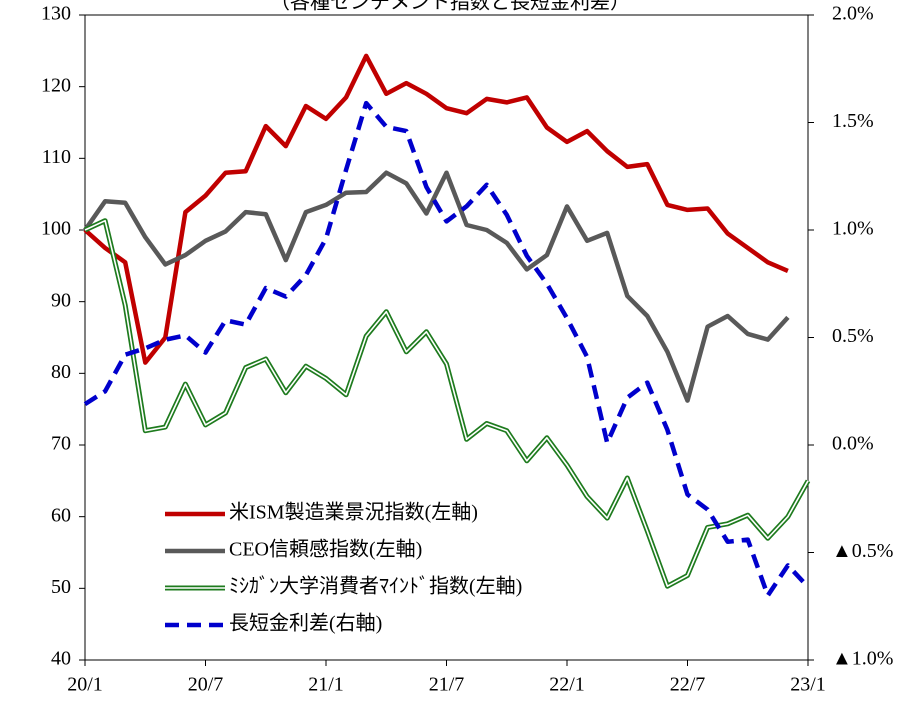 This screenshot has width=921, height=703. I want to click on y-tick-label: 120, so click(56, 85).